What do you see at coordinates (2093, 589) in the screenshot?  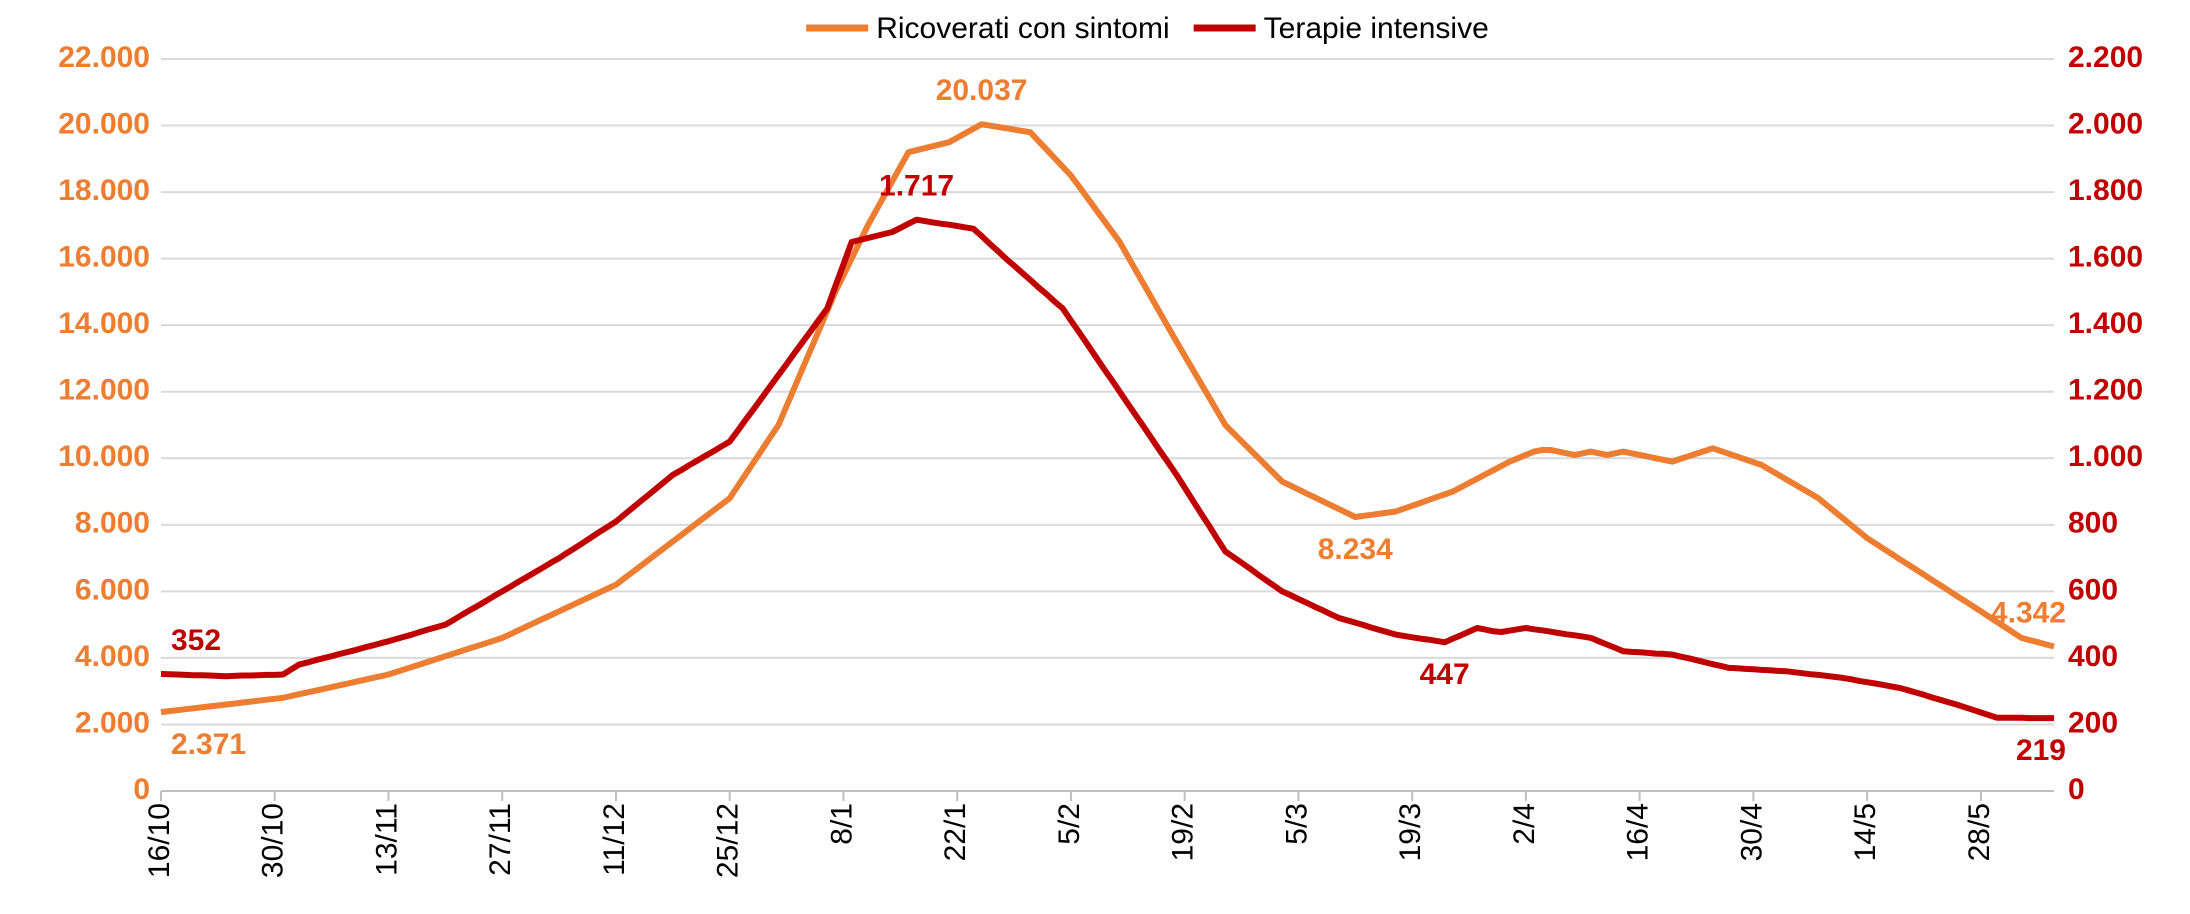 I see `y2-tick-label: 600` at bounding box center [2093, 589].